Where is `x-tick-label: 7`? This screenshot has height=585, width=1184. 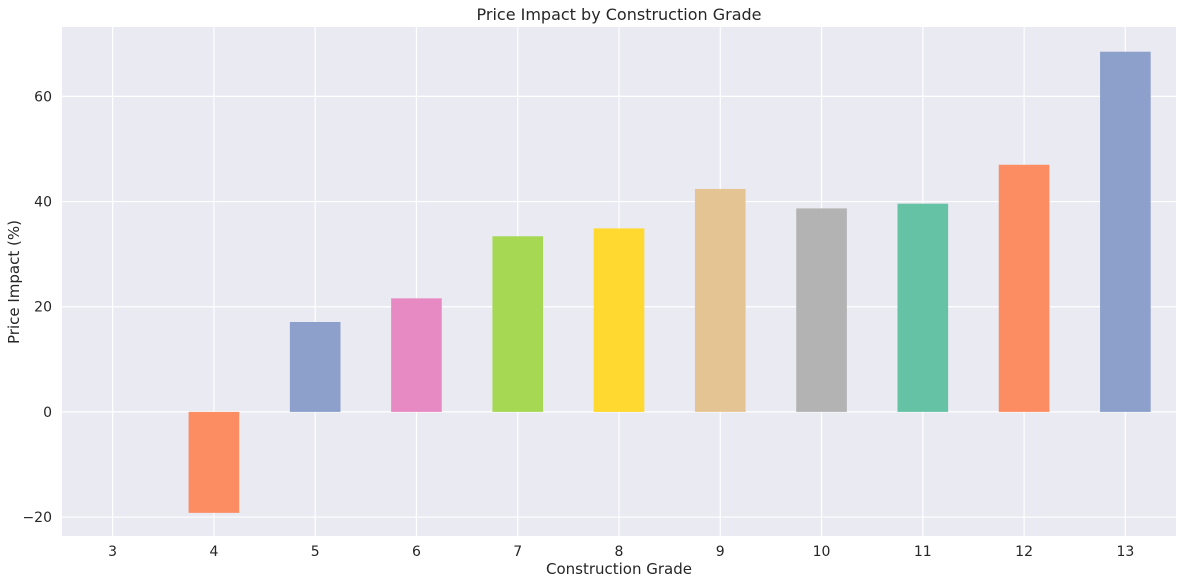
x-tick-label: 7 is located at coordinates (517, 552).